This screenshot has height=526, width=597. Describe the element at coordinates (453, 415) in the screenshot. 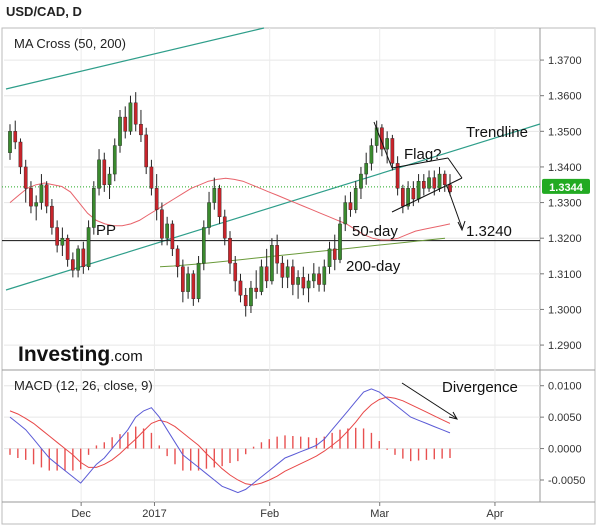

I see `divergence-arrow-head` at that location.